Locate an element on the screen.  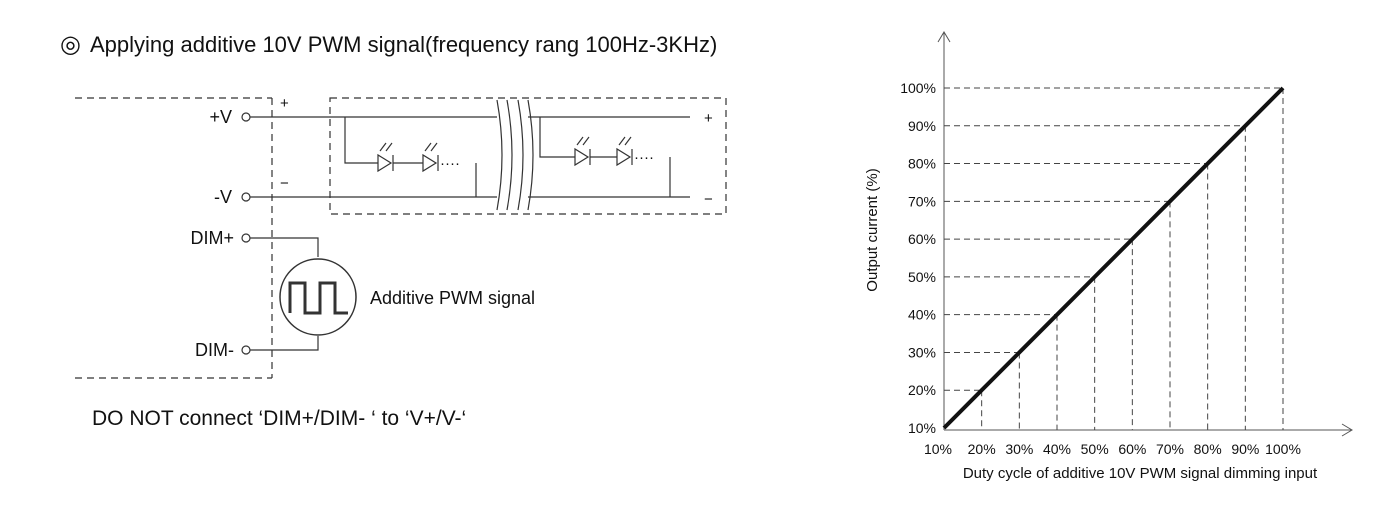
label-dim-plus: DIM+ is located at coordinates (212, 238).